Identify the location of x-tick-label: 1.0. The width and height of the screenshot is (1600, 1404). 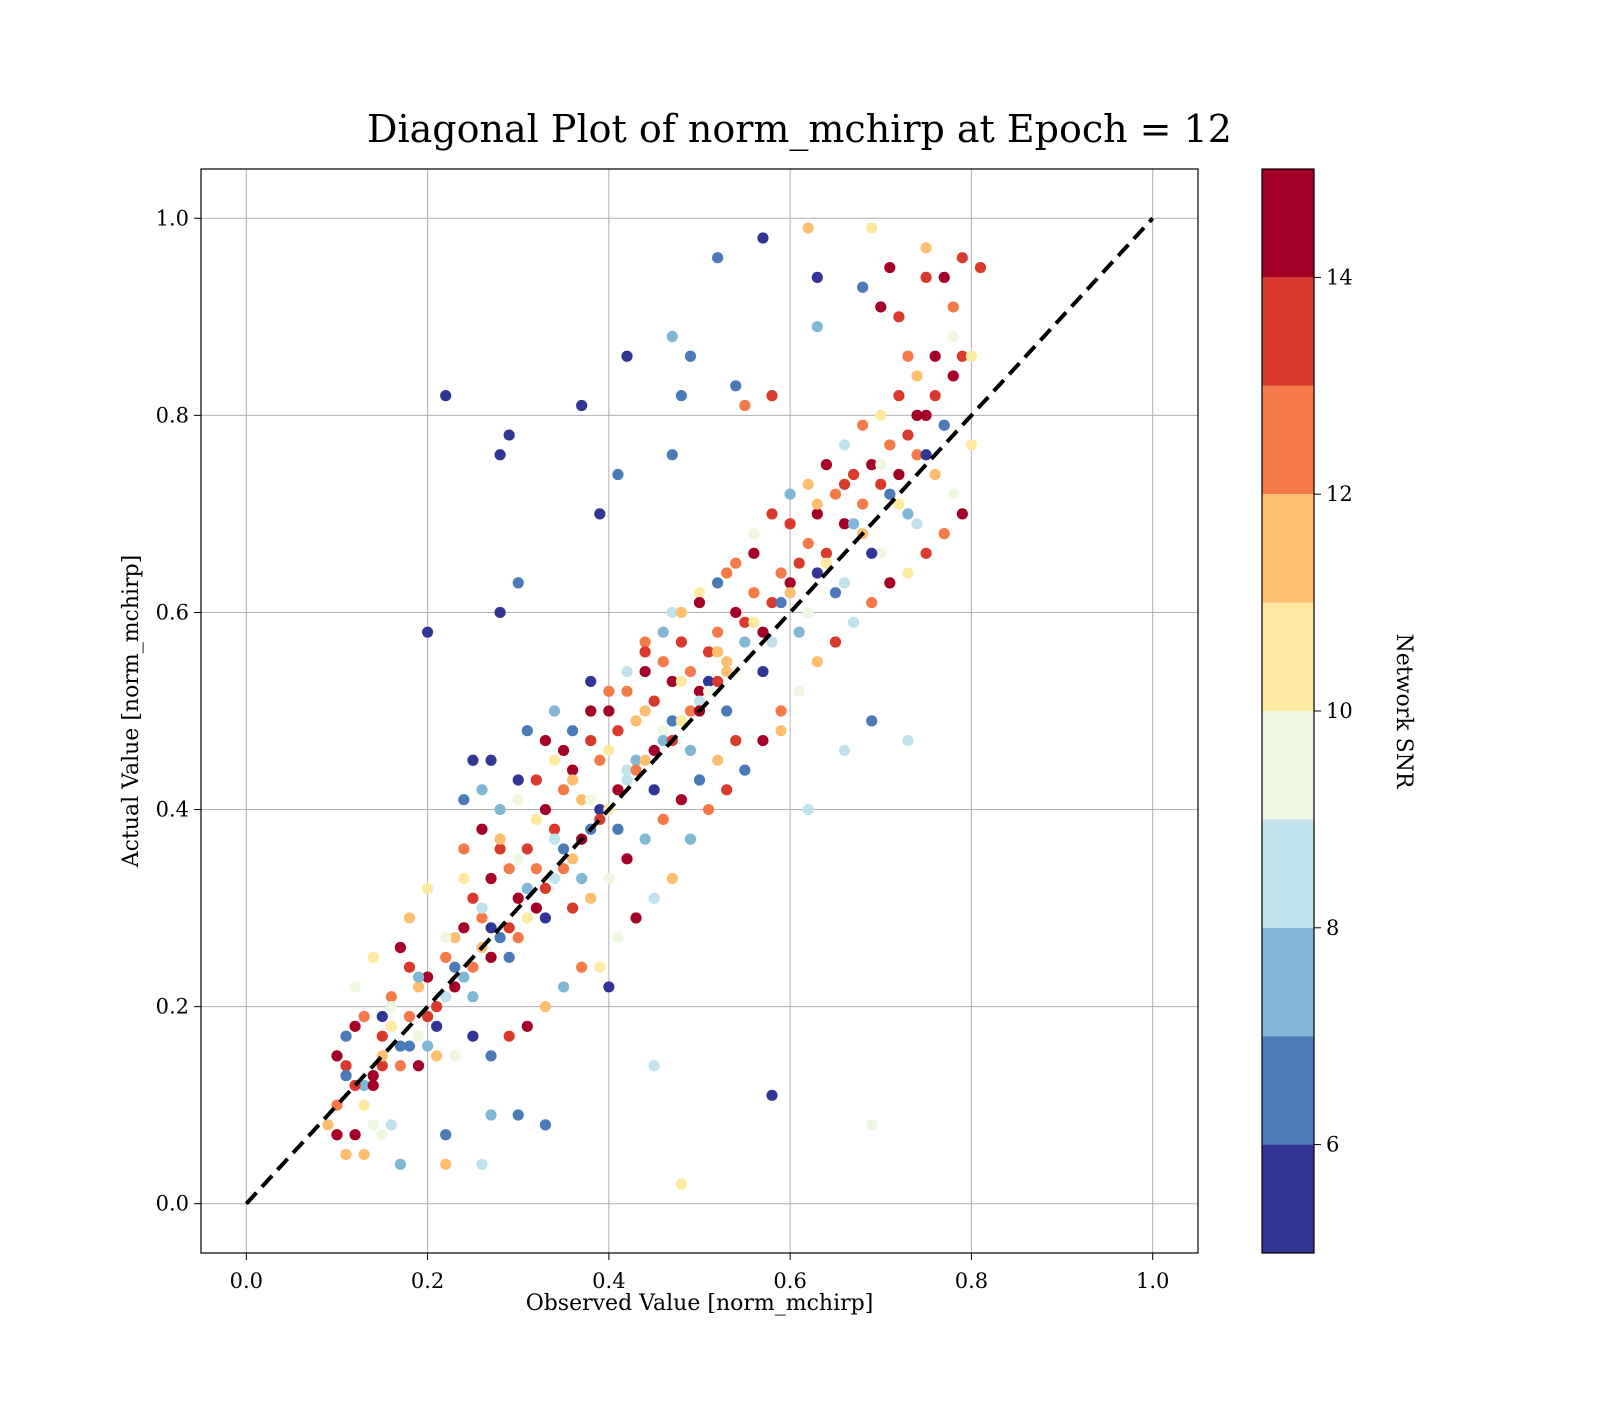
(1152, 1281).